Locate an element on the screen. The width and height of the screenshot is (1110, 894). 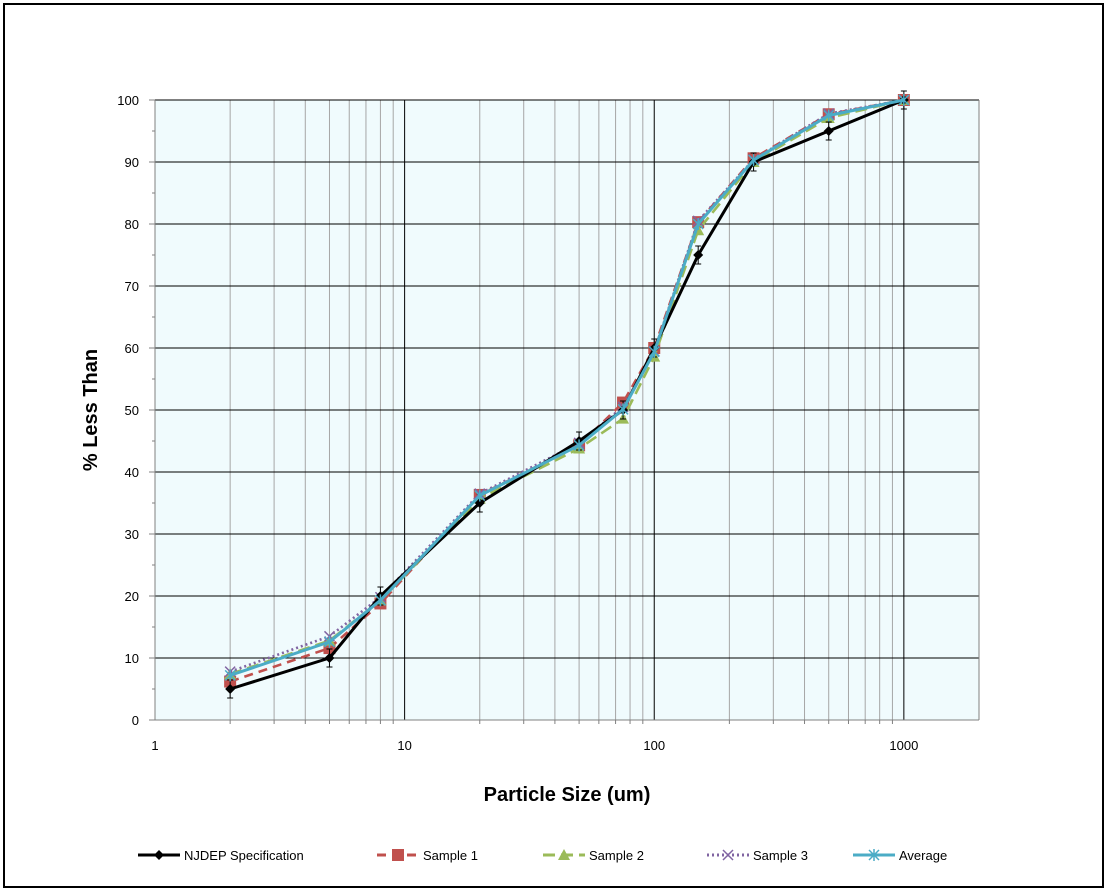
legend-item: NJDEP Specification is located at coordinates (221, 855).